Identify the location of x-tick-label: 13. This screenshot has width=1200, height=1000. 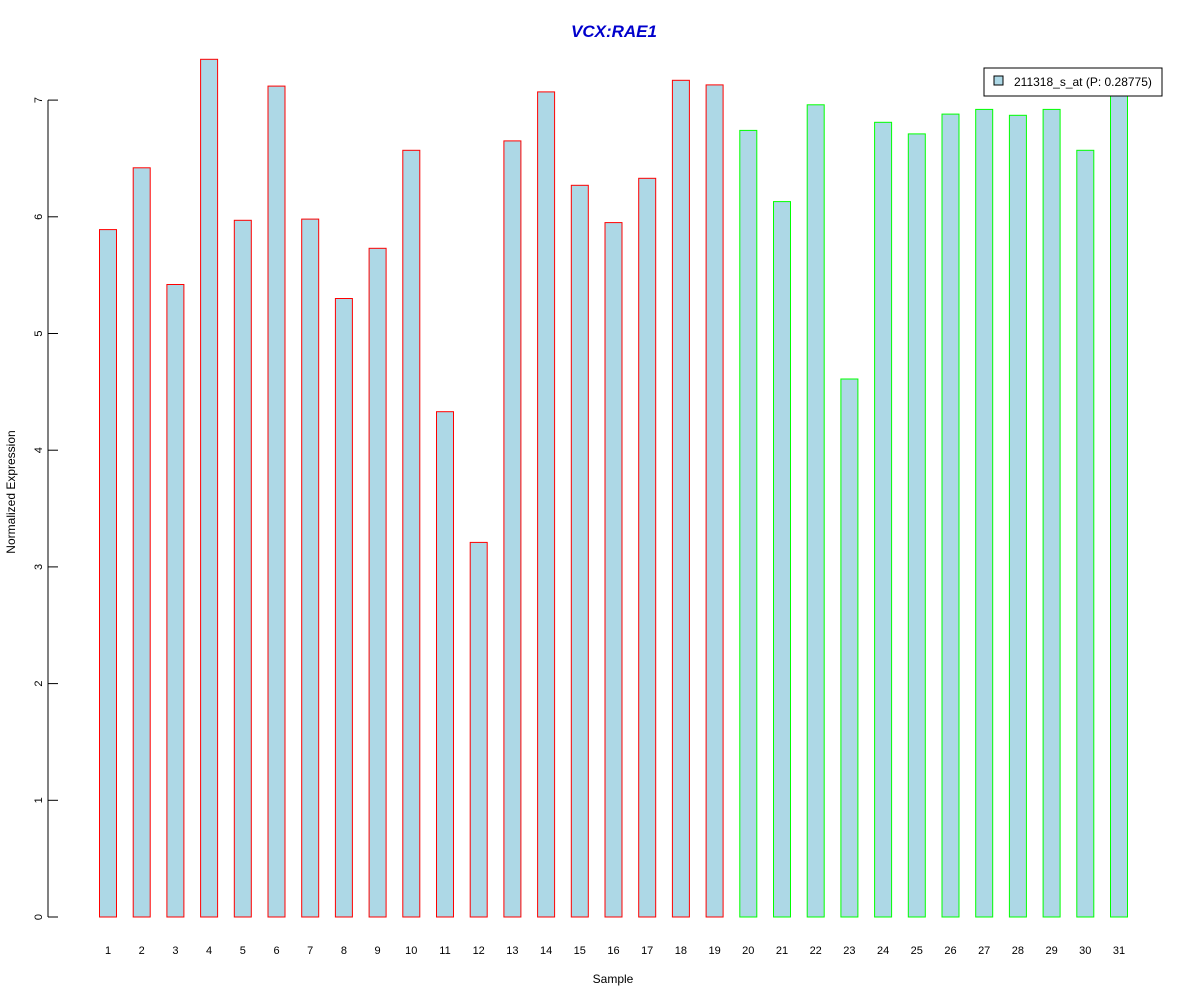
(512, 951).